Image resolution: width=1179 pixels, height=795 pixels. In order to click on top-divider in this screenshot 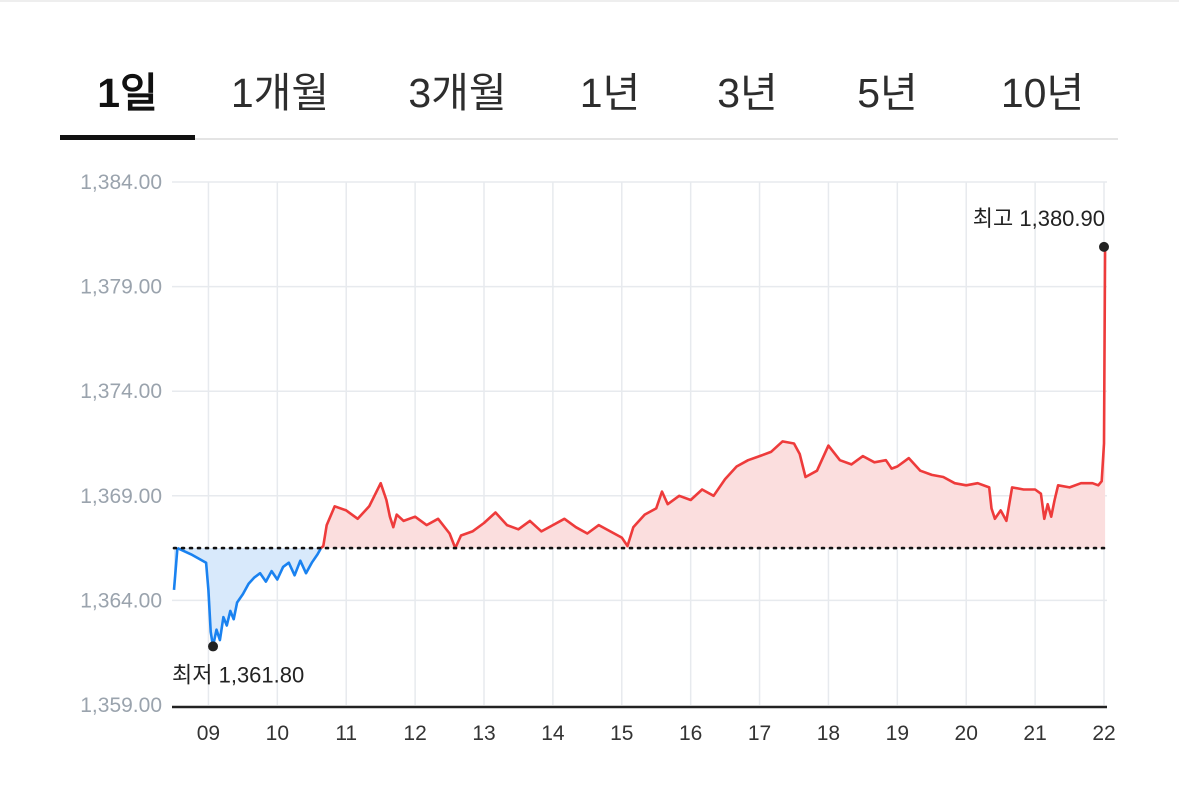, I will do `click(589, 1)`.